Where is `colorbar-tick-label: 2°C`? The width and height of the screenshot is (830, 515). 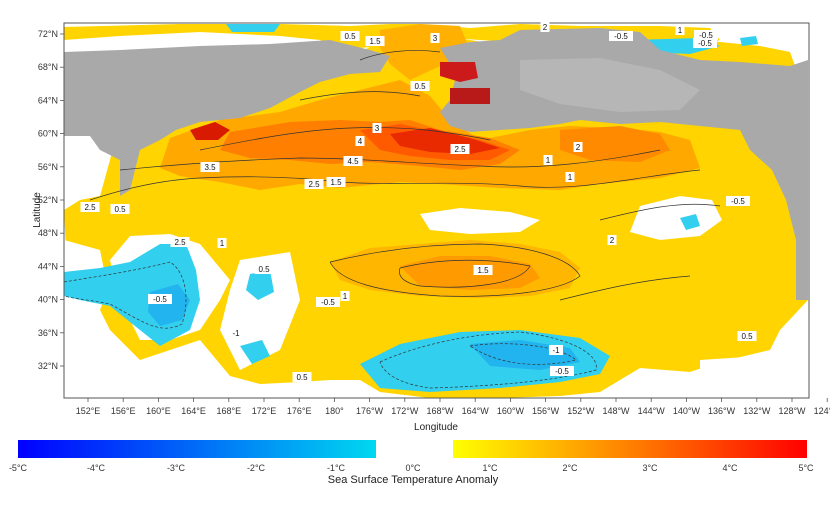
colorbar-tick-label: 2°C is located at coordinates (570, 468).